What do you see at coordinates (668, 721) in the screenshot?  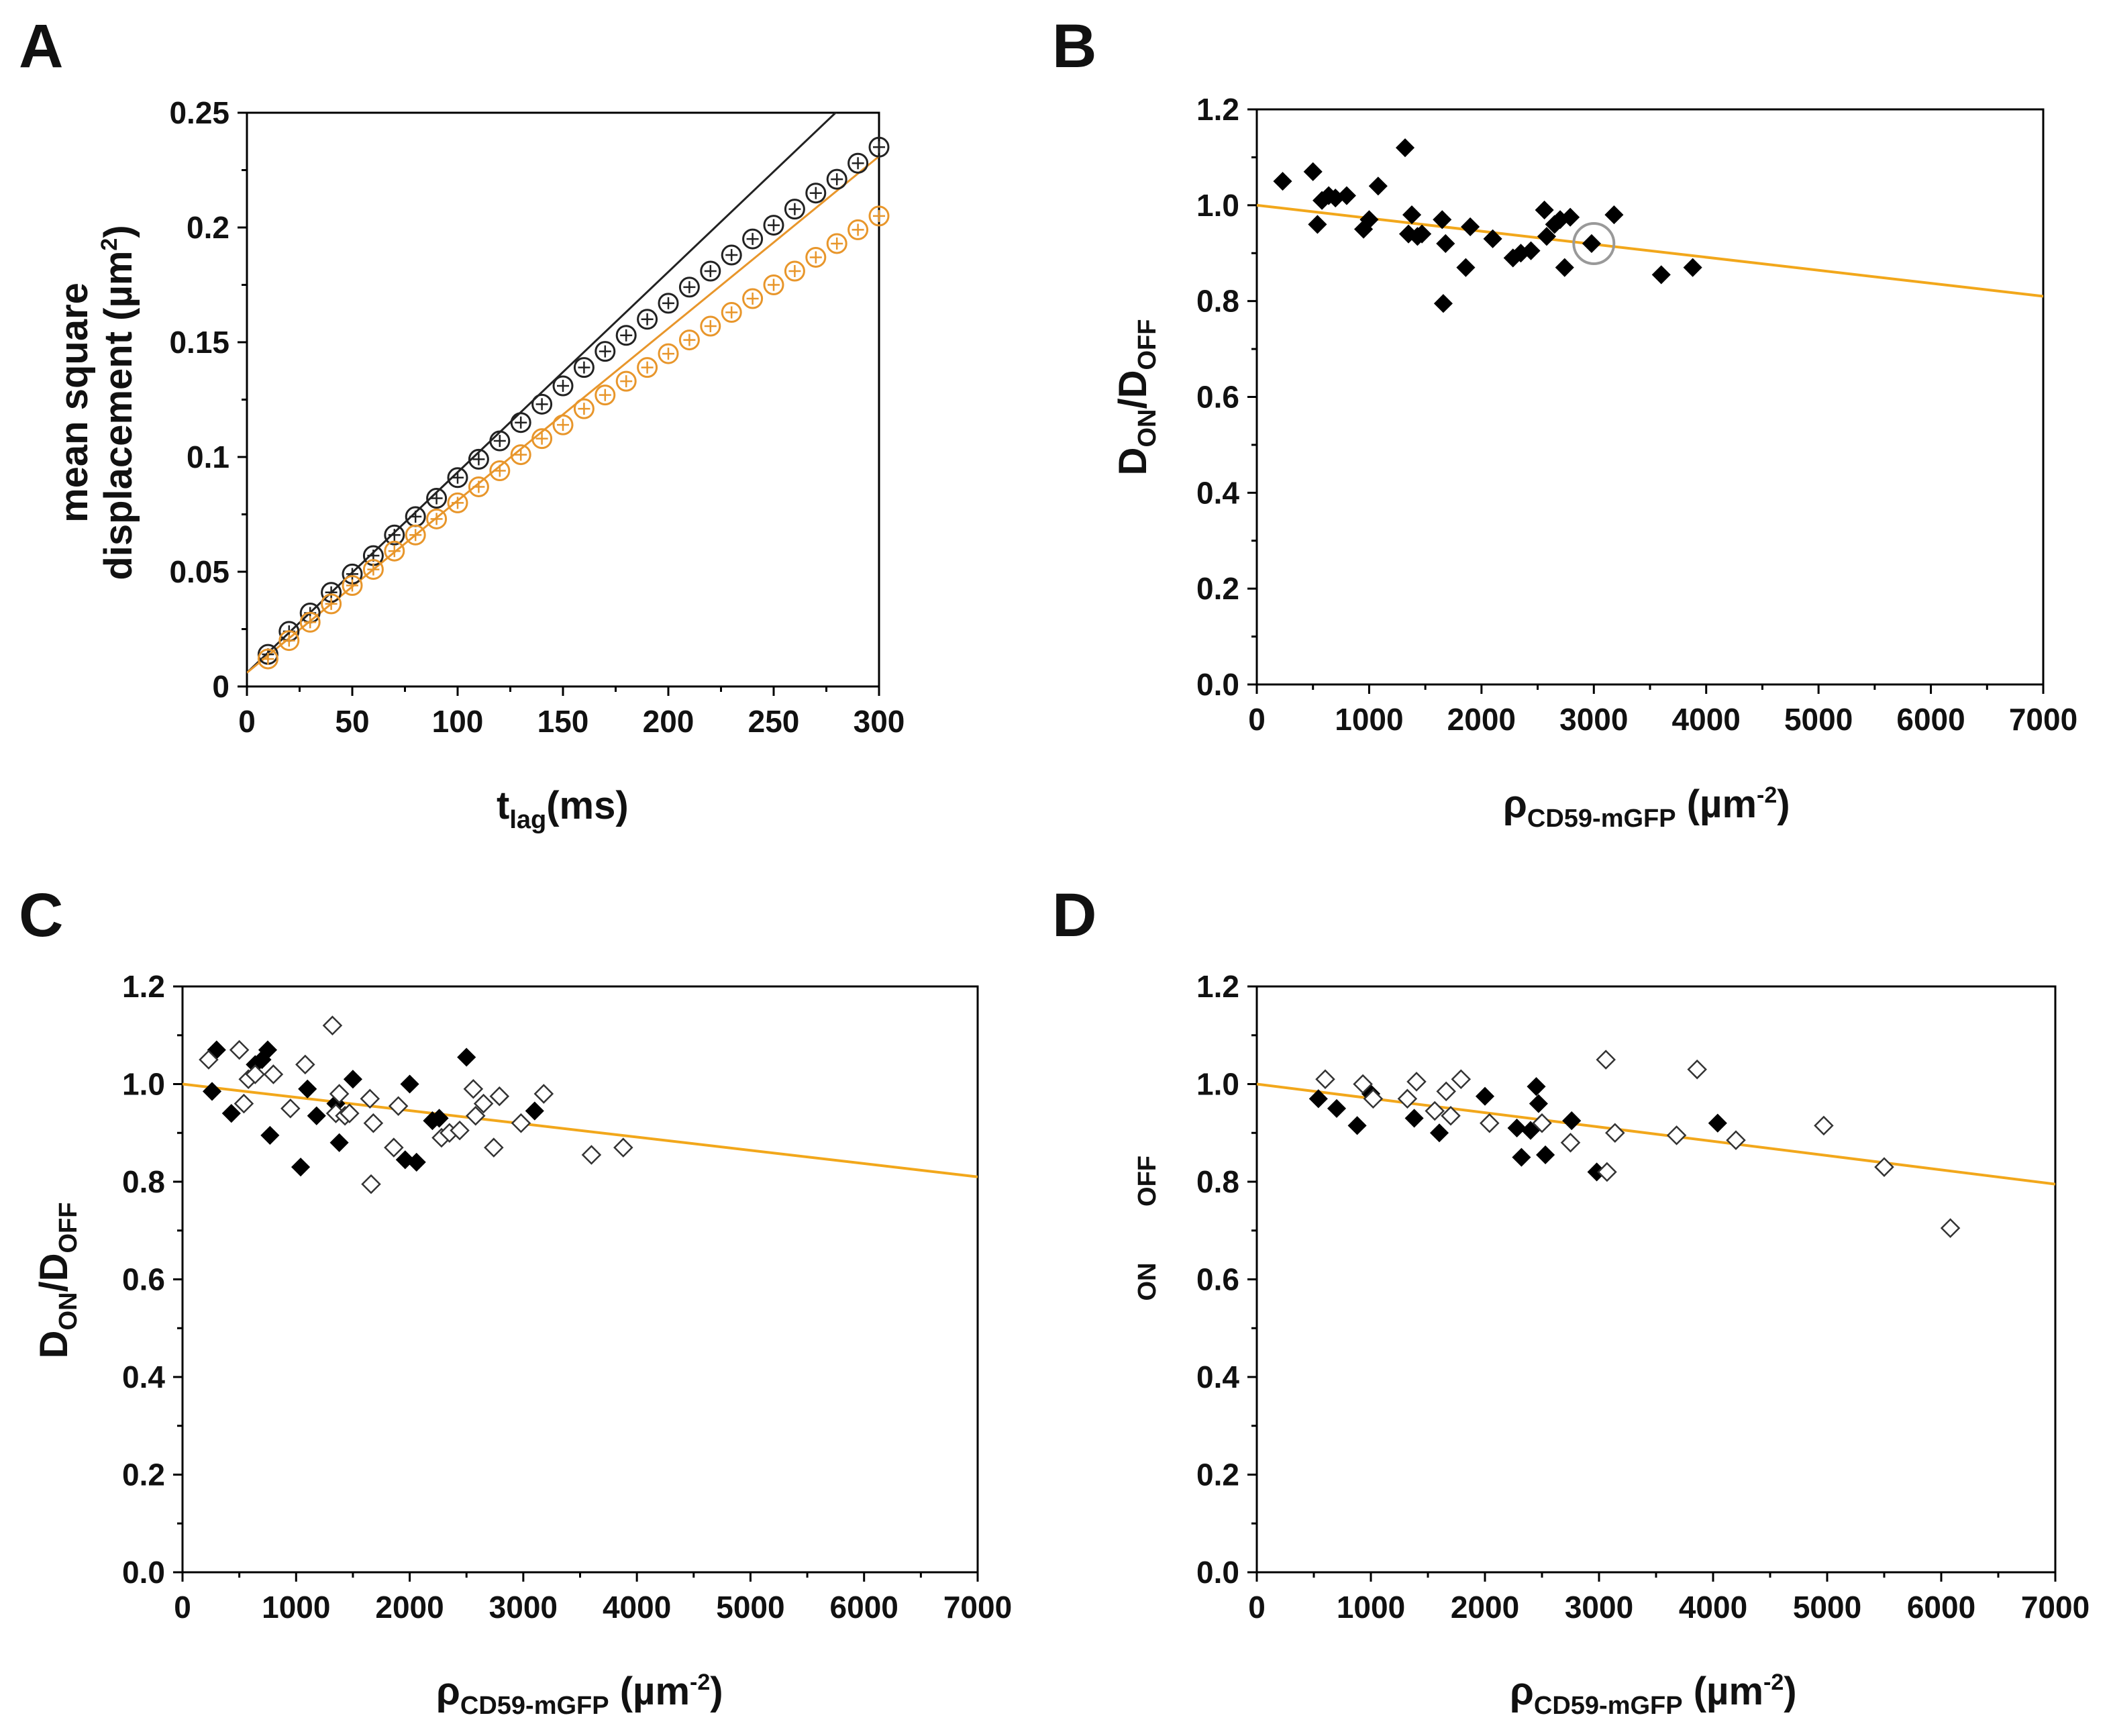 I see `x-tick-label-a-4: 200` at bounding box center [668, 721].